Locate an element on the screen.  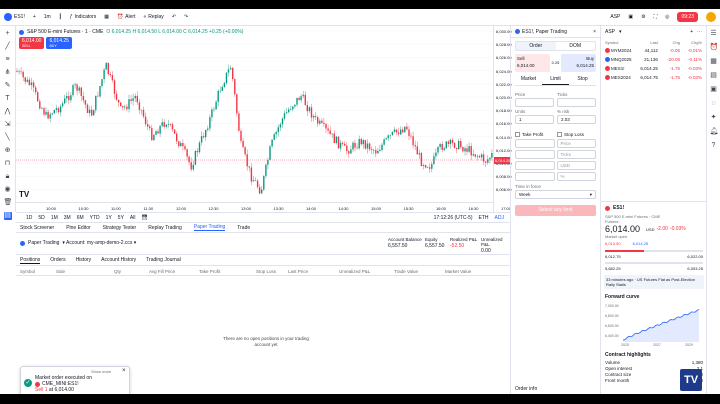
lock-icon: 🔒︎ is located at coordinates (7, 176).